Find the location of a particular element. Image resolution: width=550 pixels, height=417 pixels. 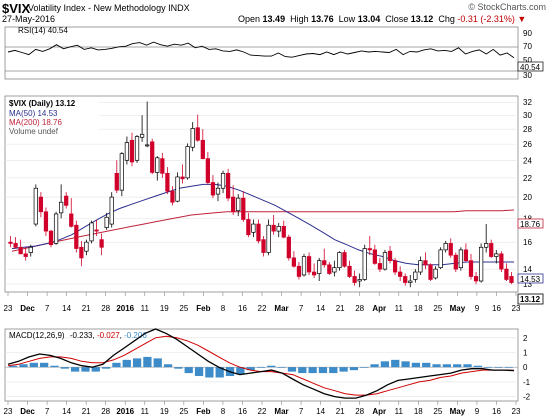

legend-ma200: MA(200) 18.76 is located at coordinates (35, 122).